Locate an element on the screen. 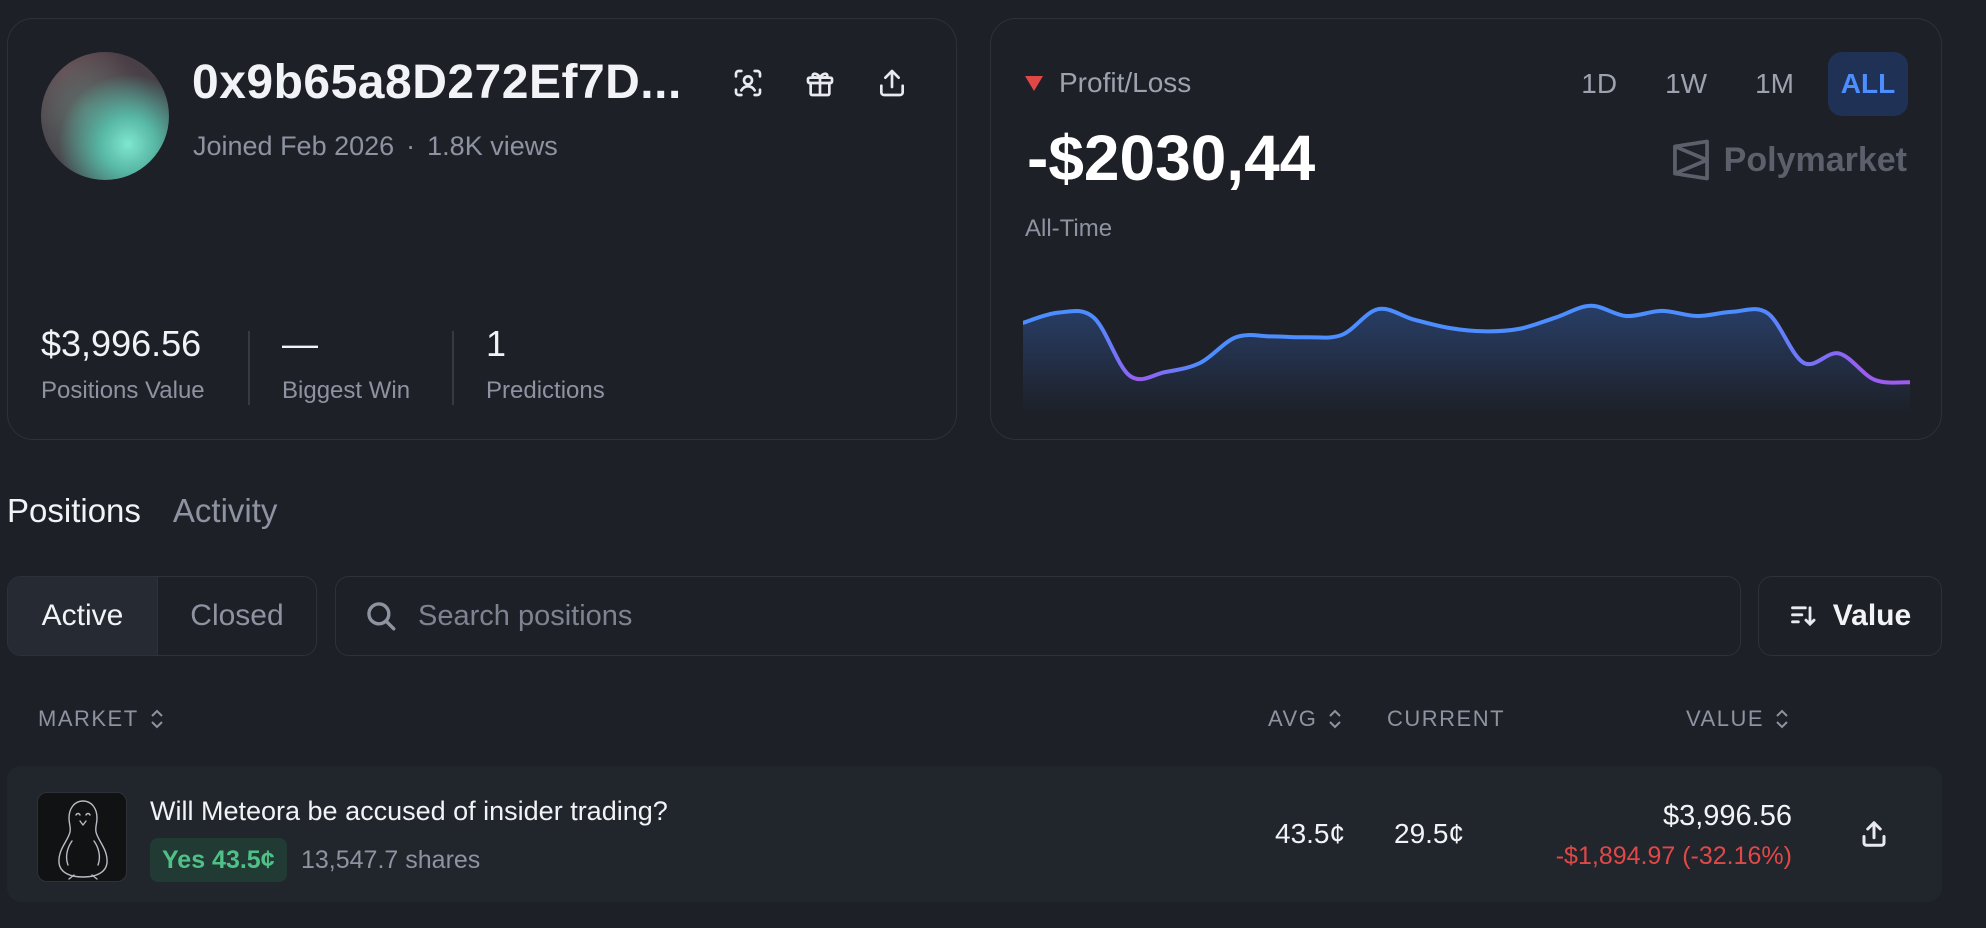  chart-area is located at coordinates (1466, 359).